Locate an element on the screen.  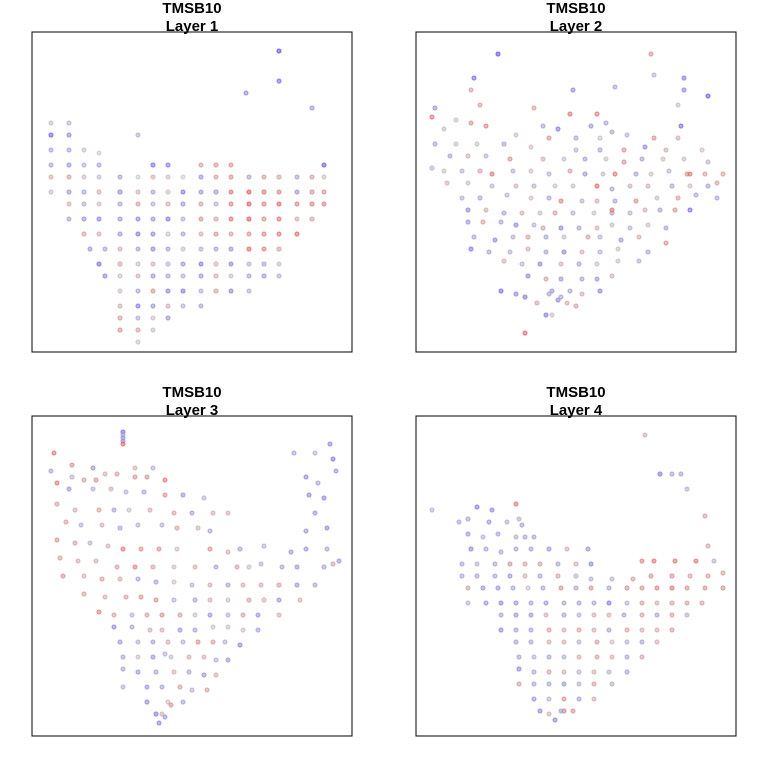
panel-title: TMSB10 is located at coordinates (191, 392).